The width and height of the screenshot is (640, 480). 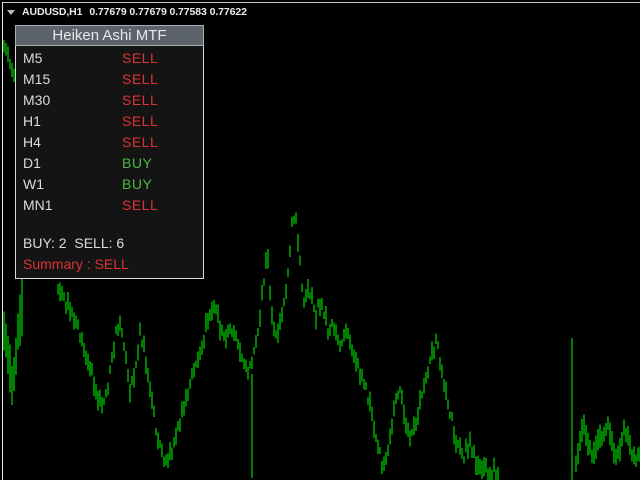 What do you see at coordinates (321, 2) in the screenshot?
I see `window-frame-top` at bounding box center [321, 2].